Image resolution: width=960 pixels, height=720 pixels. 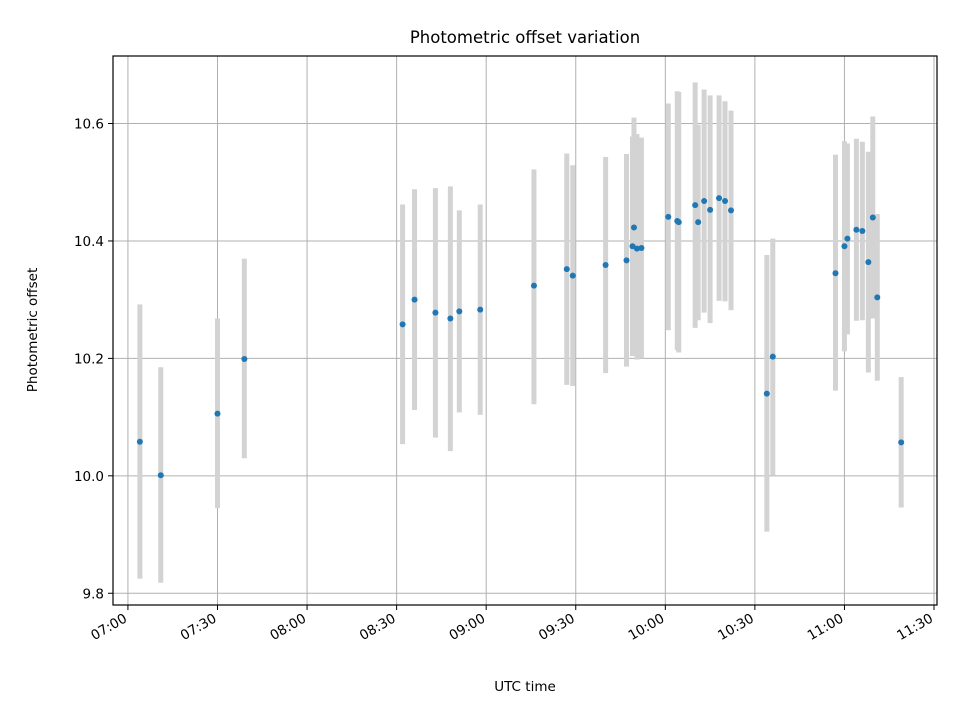 I want to click on y-tick-label: 10.6, so click(x=89, y=125).